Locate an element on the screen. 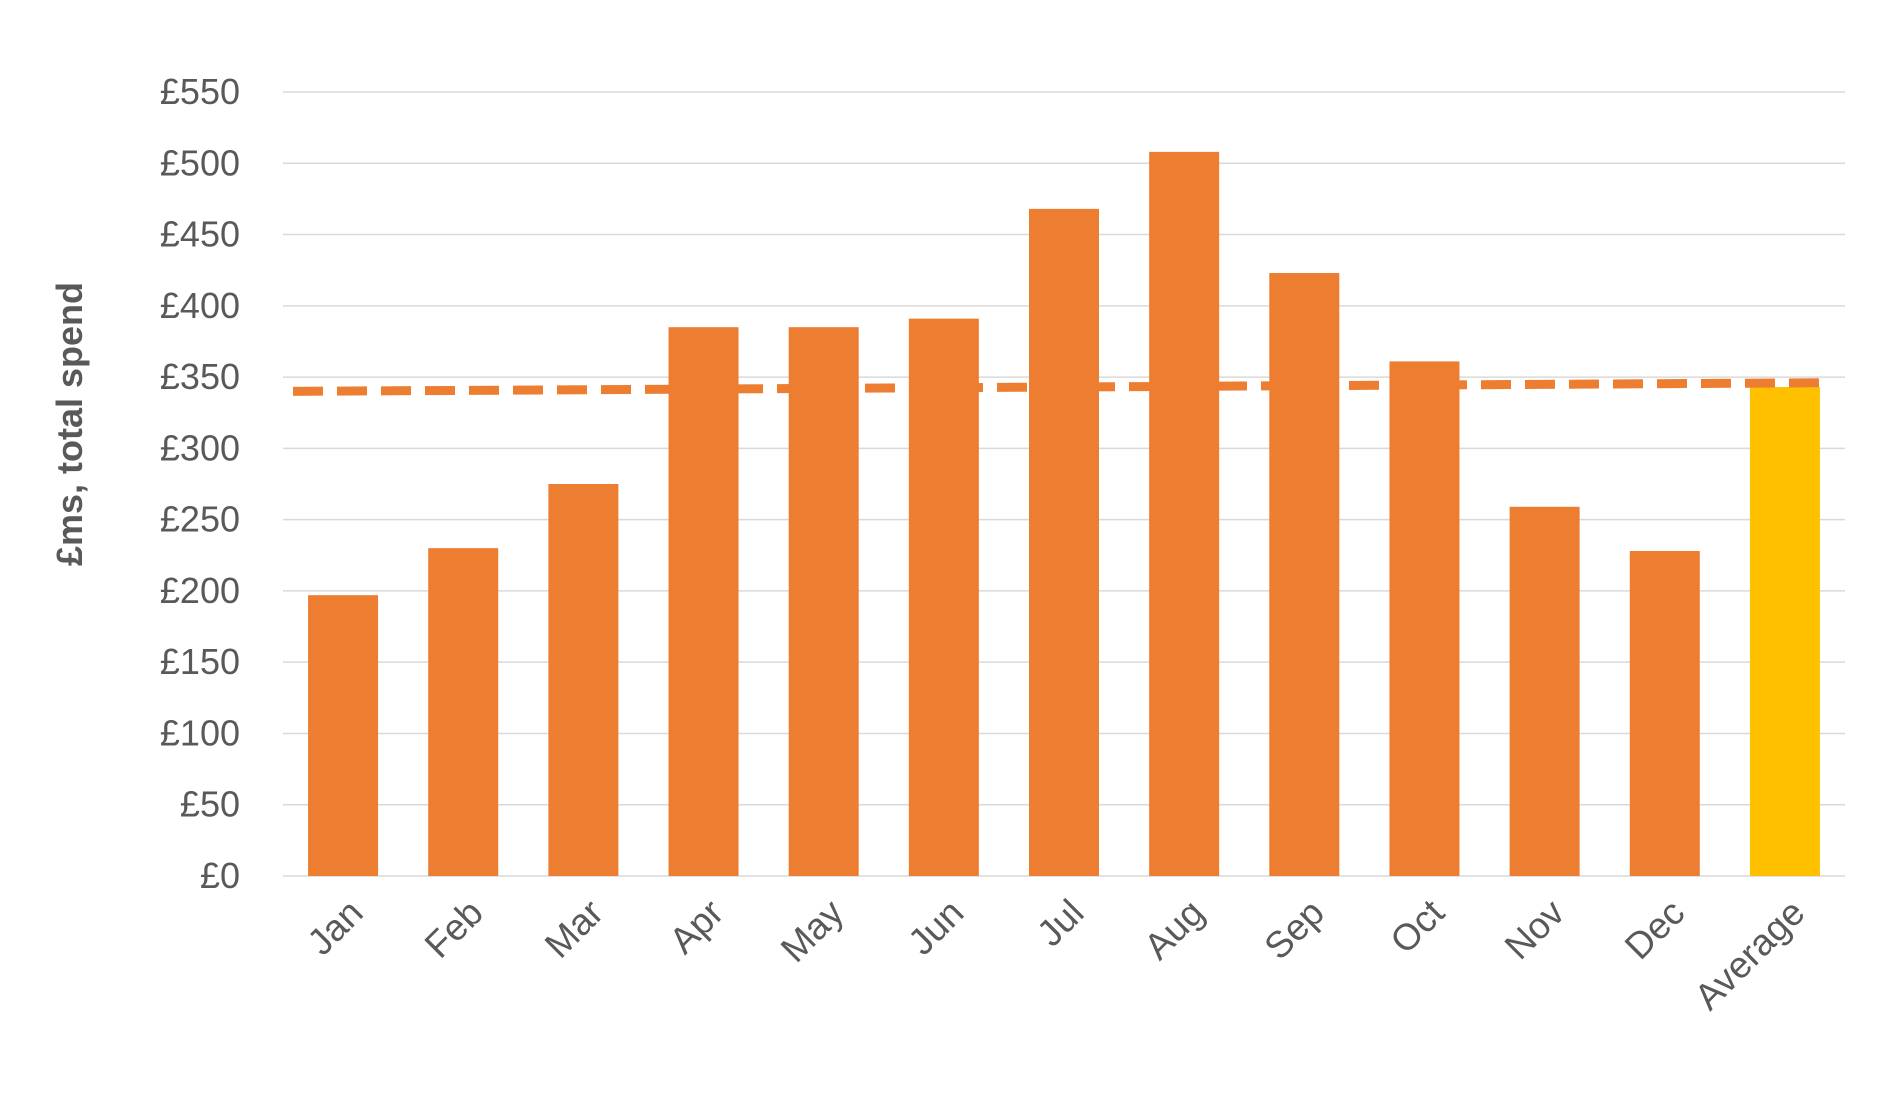 The width and height of the screenshot is (1880, 1108). x-tick-label: Average is located at coordinates (1750, 955).